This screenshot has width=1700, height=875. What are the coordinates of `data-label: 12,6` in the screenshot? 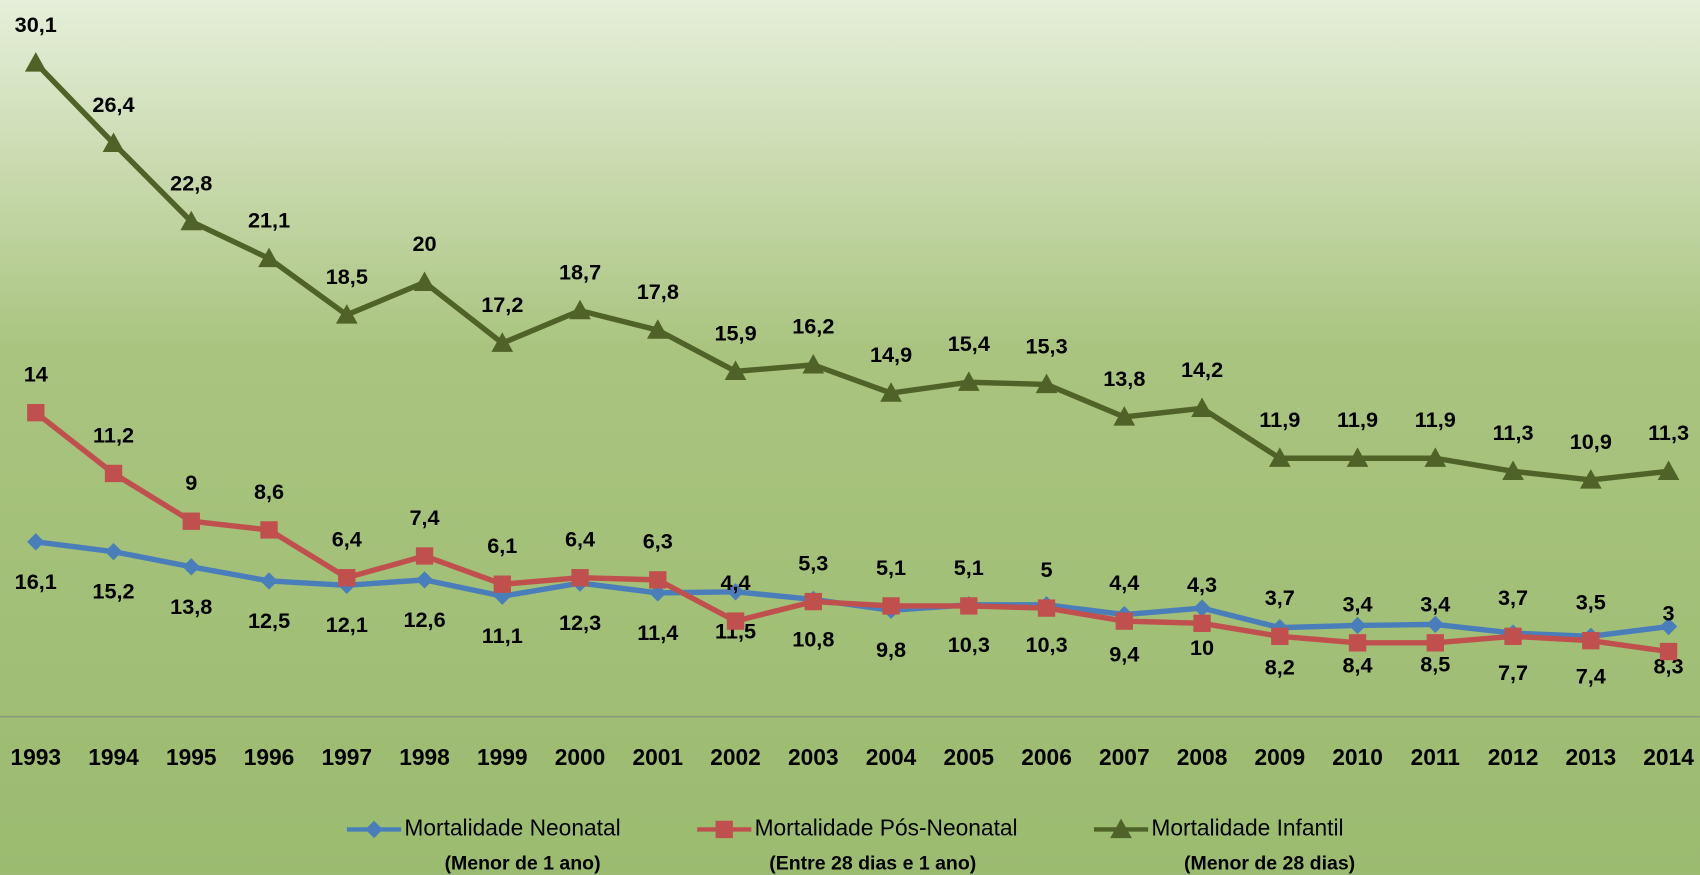 It's located at (424, 619).